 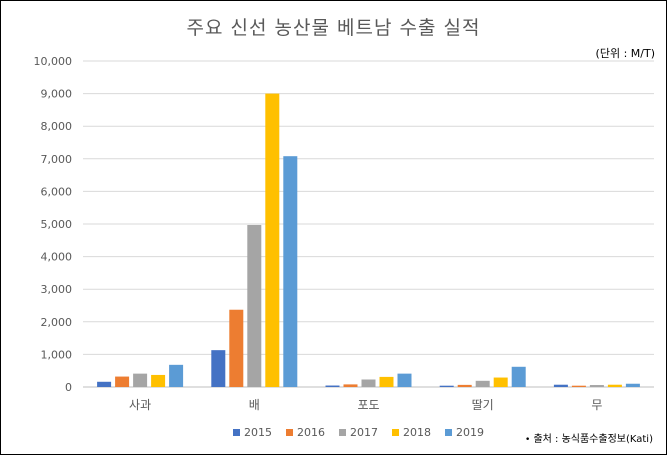 What do you see at coordinates (57, 257) in the screenshot?
I see `y-tick-label: 4,000` at bounding box center [57, 257].